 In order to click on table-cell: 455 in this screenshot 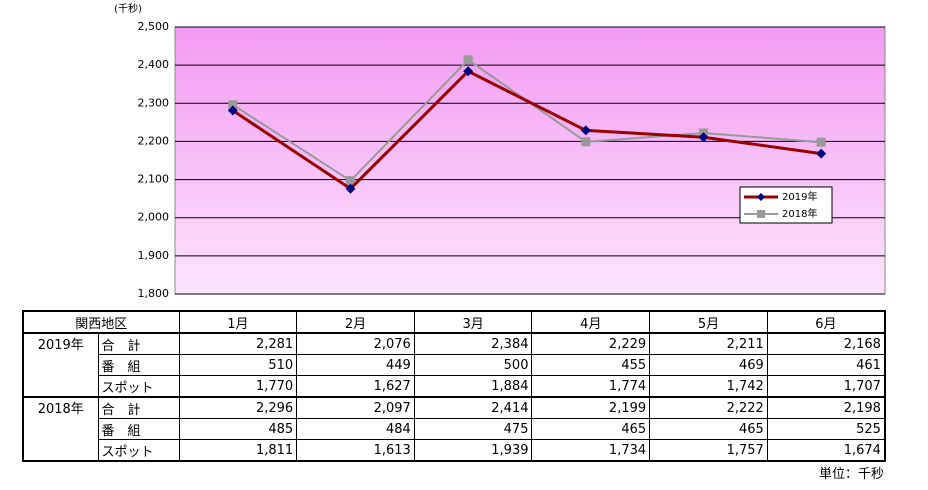, I will do `click(591, 365)`.